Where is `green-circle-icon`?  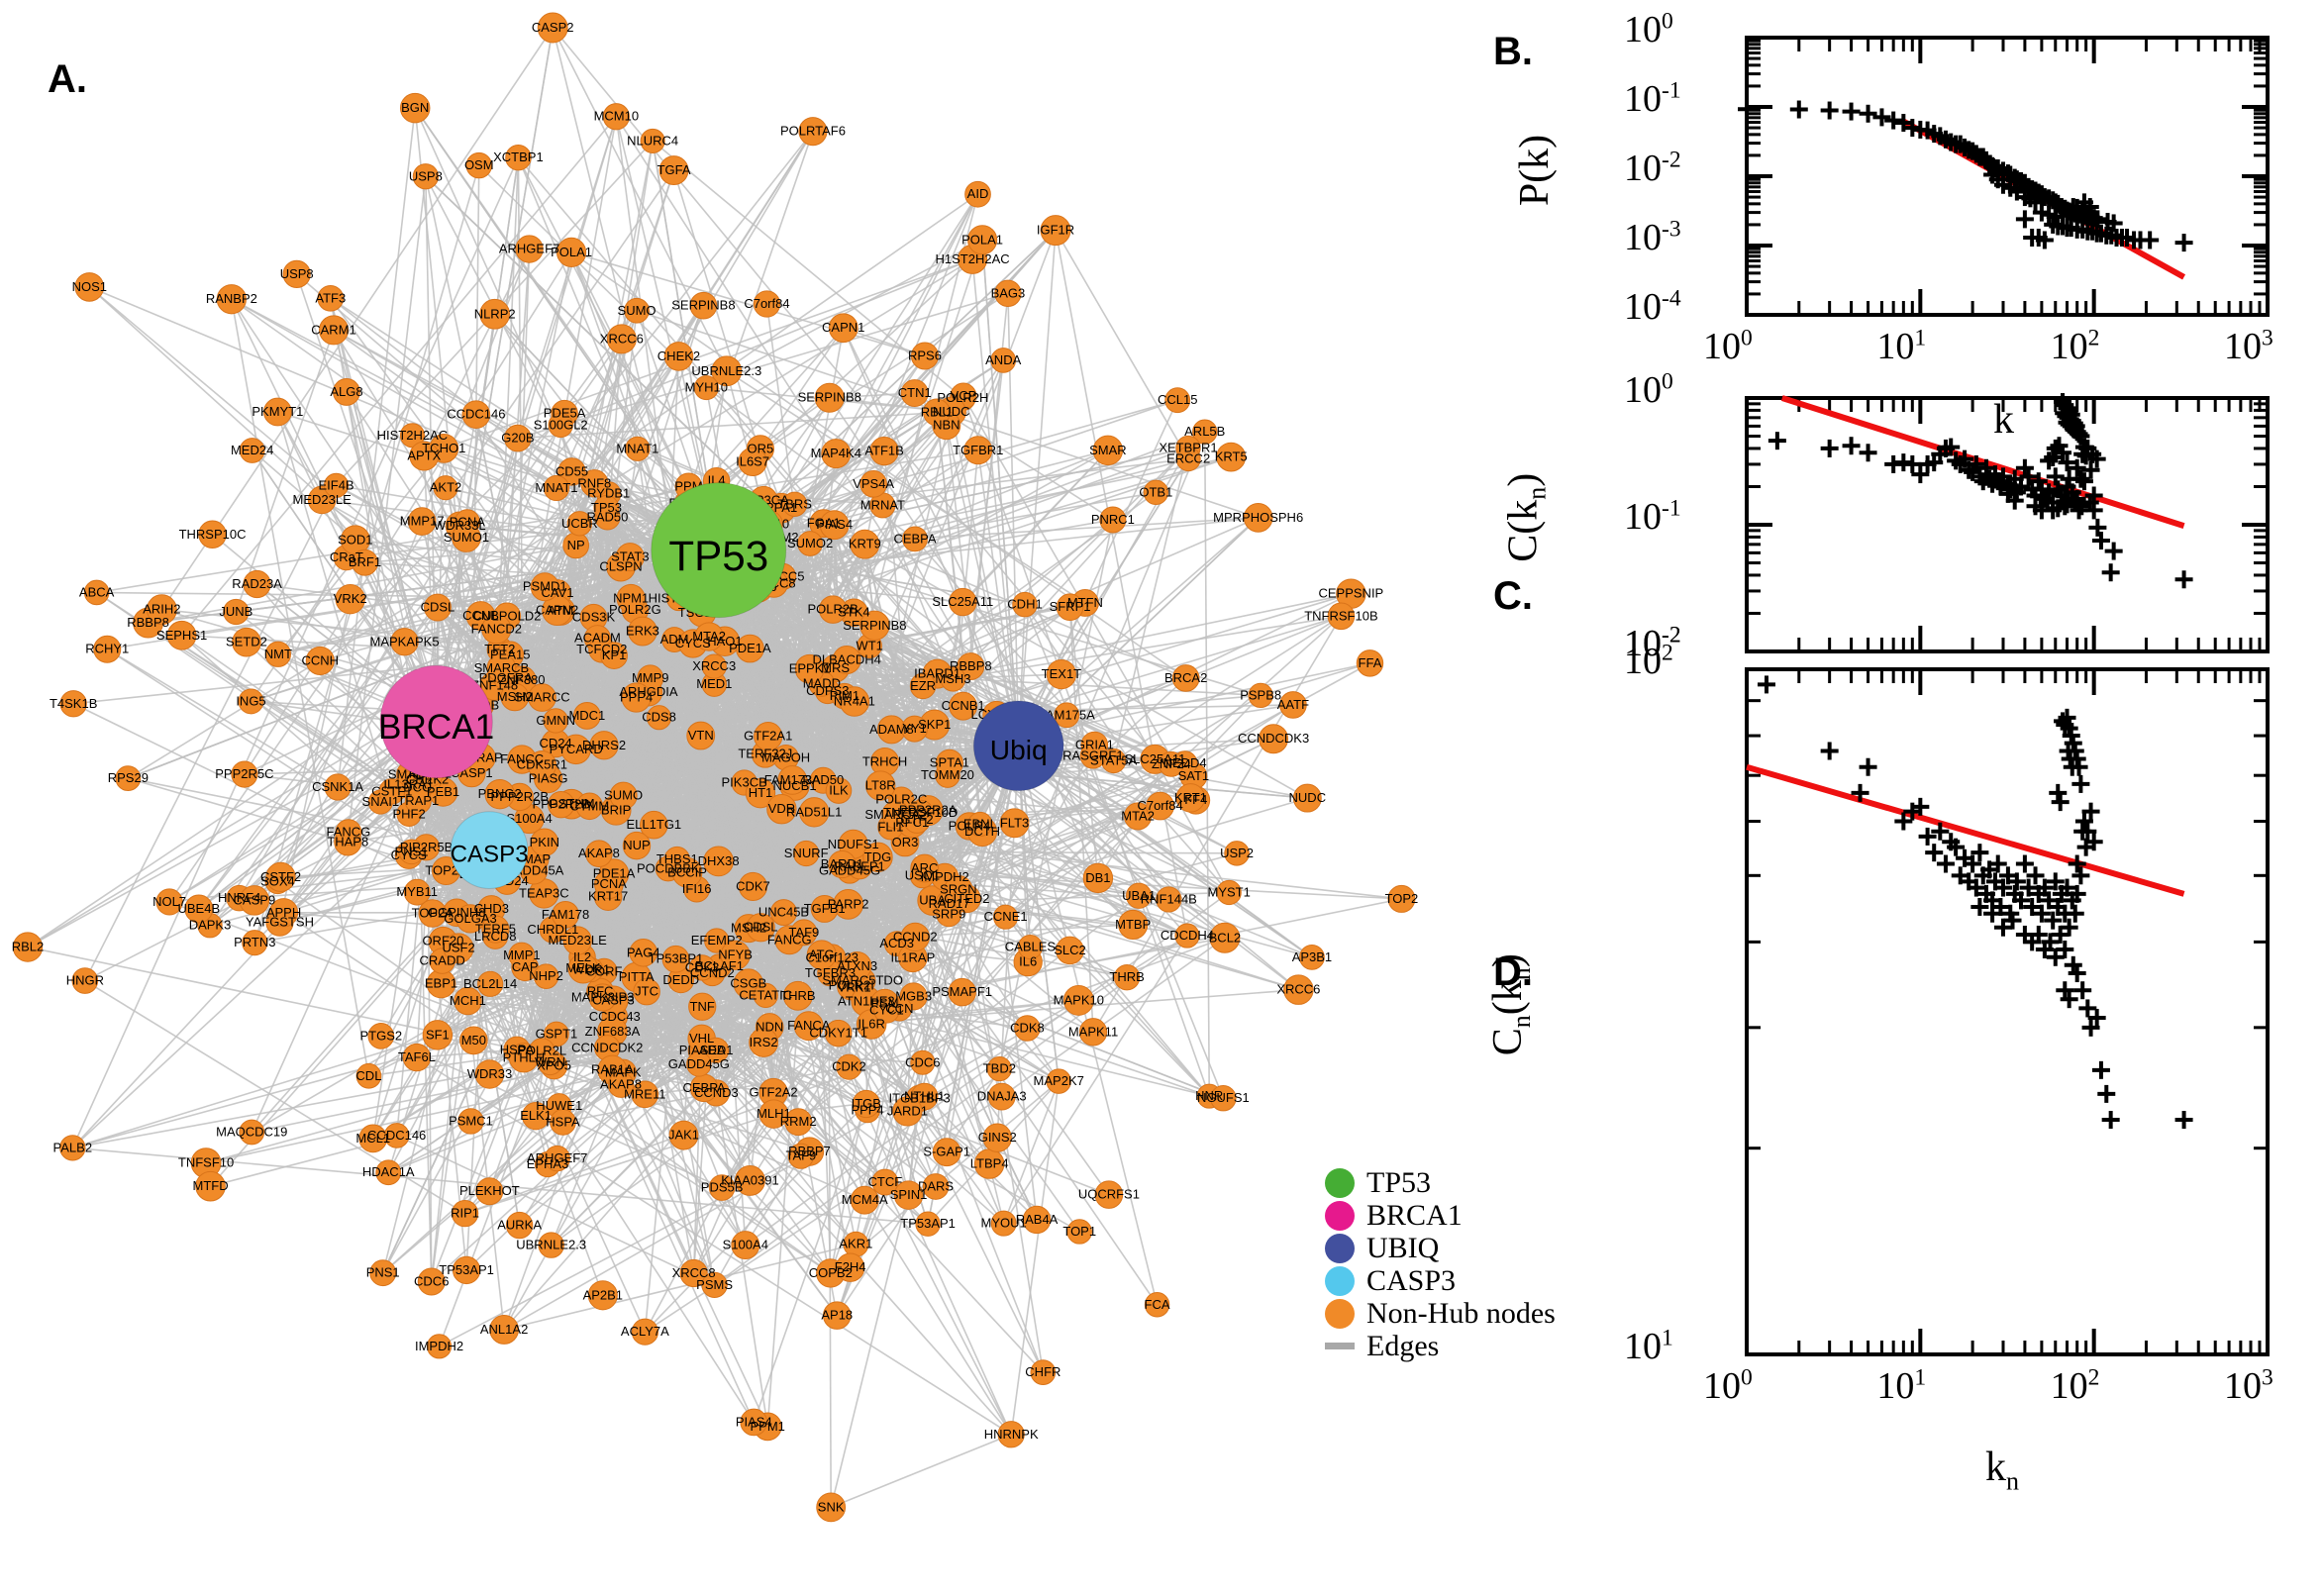
green-circle-icon is located at coordinates (1340, 1182).